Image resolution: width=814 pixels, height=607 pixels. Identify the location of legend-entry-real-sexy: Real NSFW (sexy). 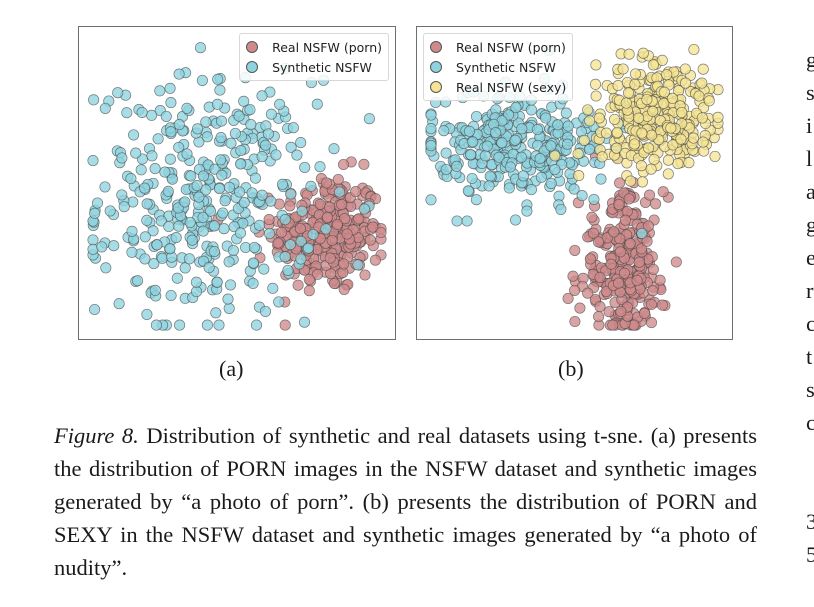
(498, 87).